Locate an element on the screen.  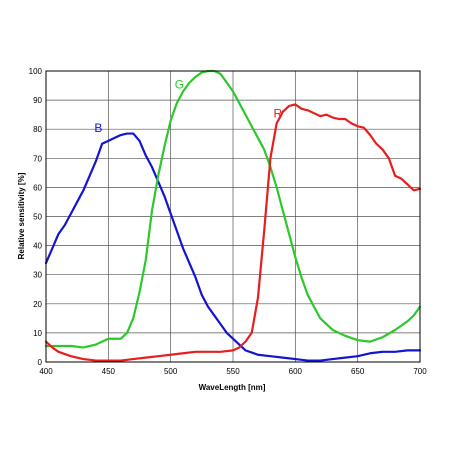
y-tick-label: 100 is located at coordinates (36, 71).